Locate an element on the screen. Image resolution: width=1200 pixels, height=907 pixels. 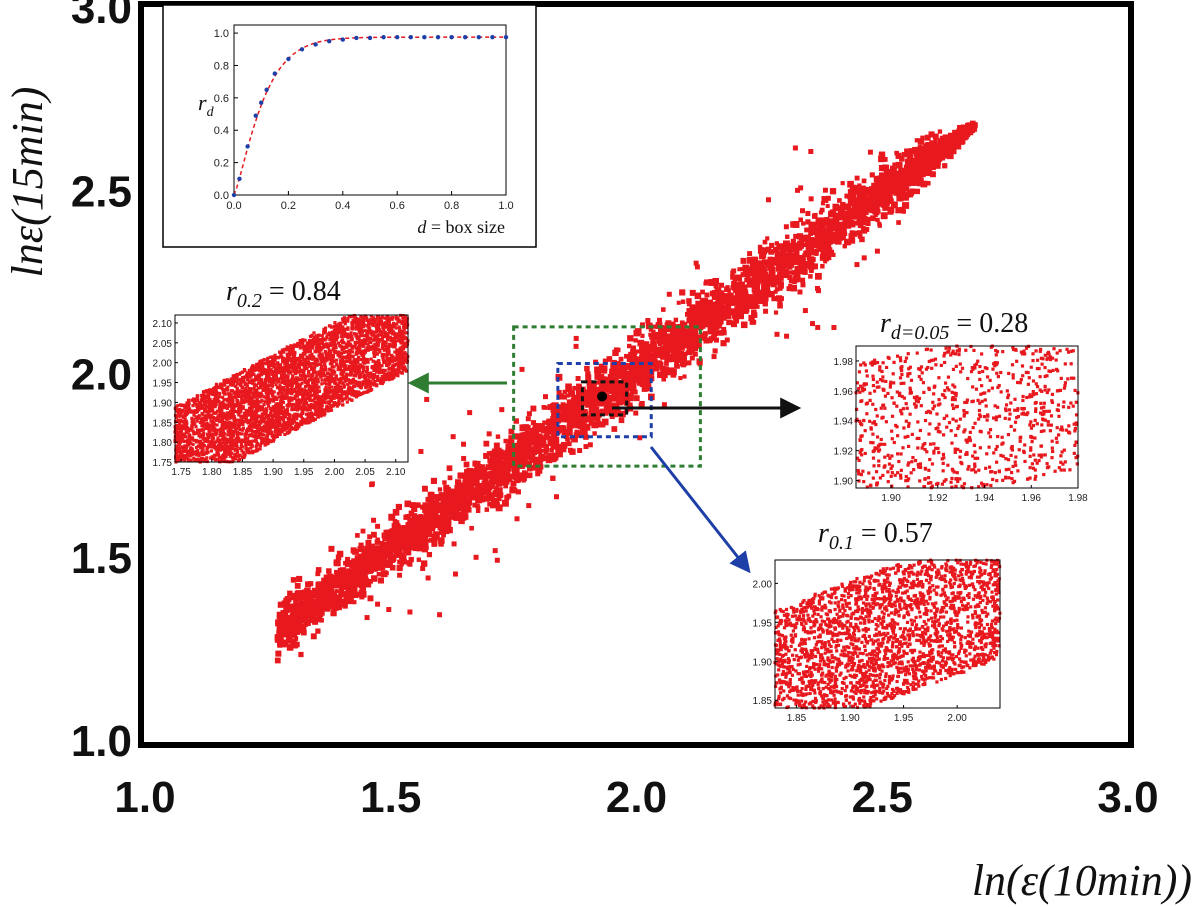
inset-r02-points is located at coordinates (291, 388).